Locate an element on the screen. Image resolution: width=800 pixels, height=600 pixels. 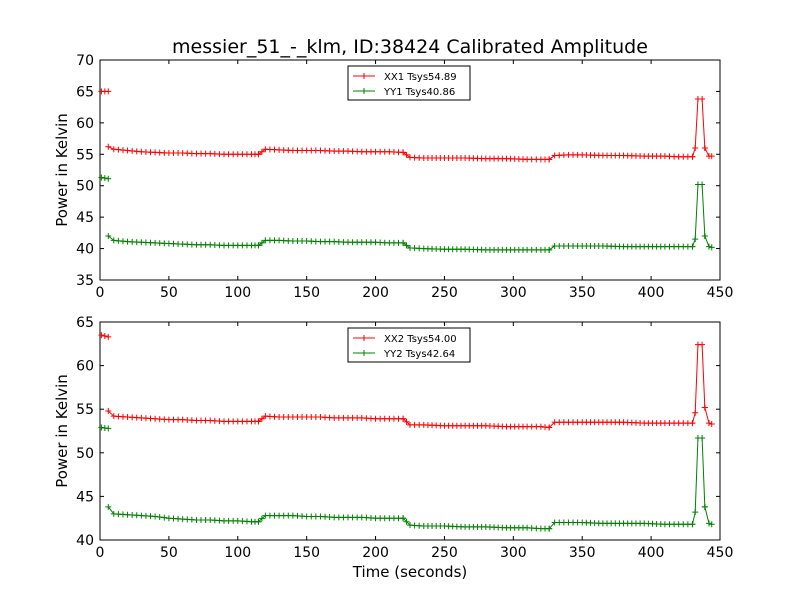
legend-box is located at coordinates (409, 83).